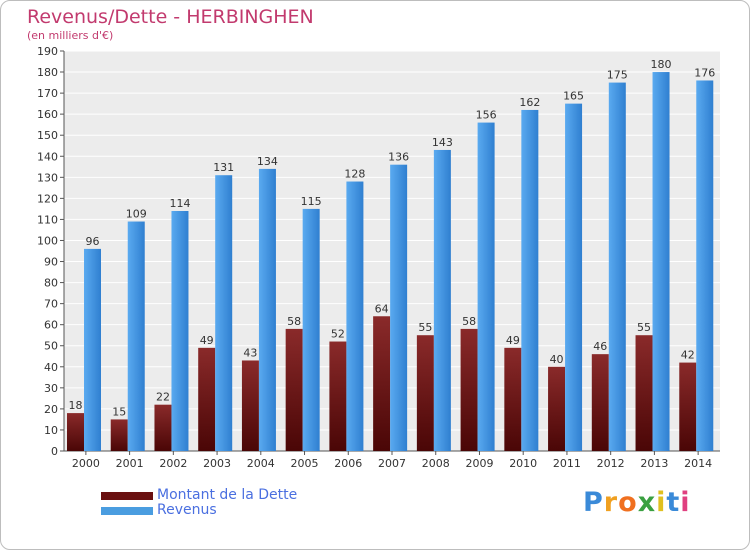 The image size is (750, 550). Describe the element at coordinates (93, 241) in the screenshot. I see `bar-value-label: 96` at that location.